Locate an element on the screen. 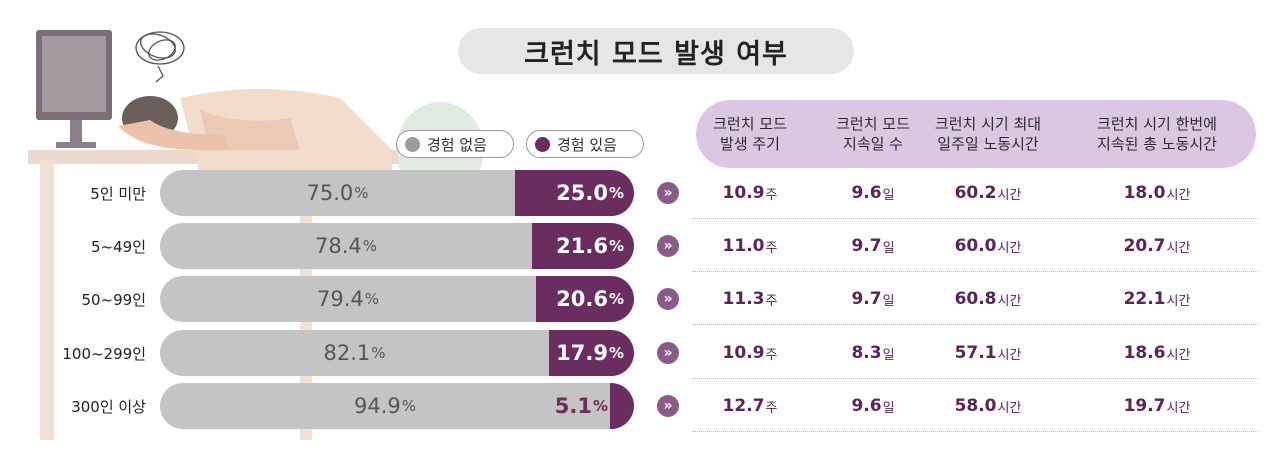 The height and width of the screenshot is (450, 1280). table-cell: 60.0 시간 is located at coordinates (988, 246).